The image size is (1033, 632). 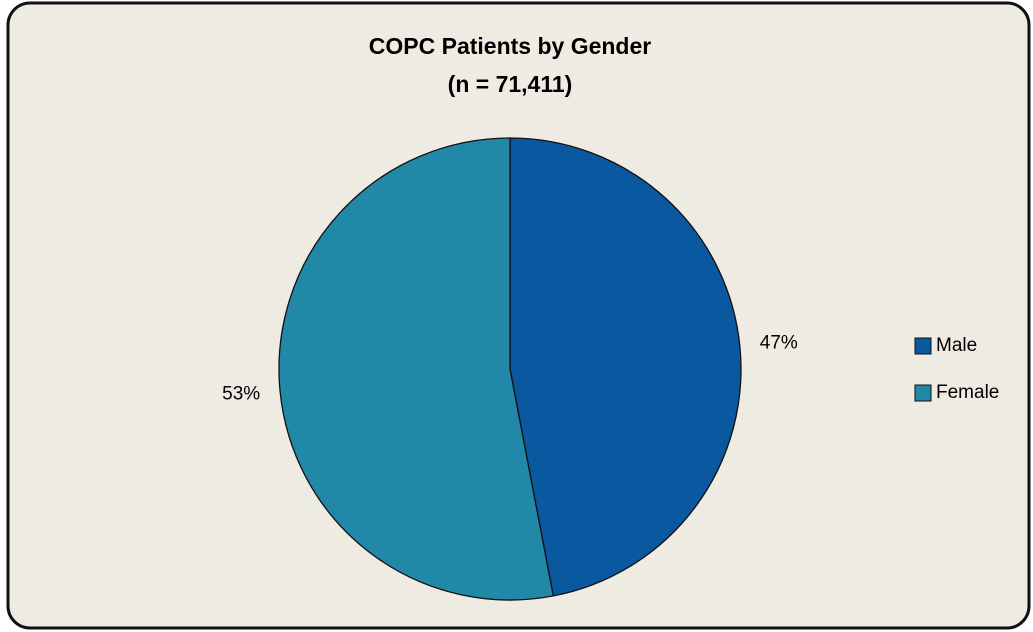 What do you see at coordinates (510, 46) in the screenshot?
I see `chart-title: COPC Patients by Gender` at bounding box center [510, 46].